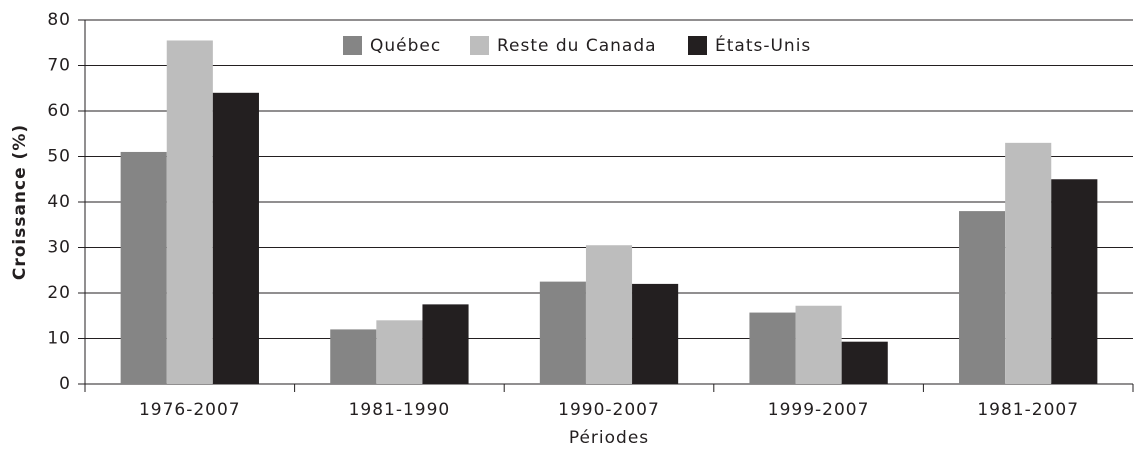  What do you see at coordinates (1028, 410) in the screenshot?
I see `x-tick-label: 1981-2007` at bounding box center [1028, 410].